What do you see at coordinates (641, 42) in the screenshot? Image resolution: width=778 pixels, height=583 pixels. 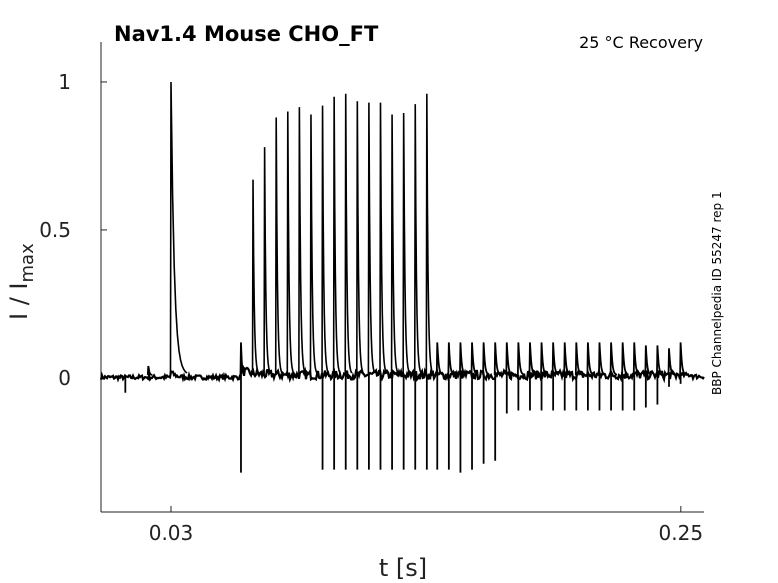 I see `condition-label: 25 °C Recovery` at bounding box center [641, 42].